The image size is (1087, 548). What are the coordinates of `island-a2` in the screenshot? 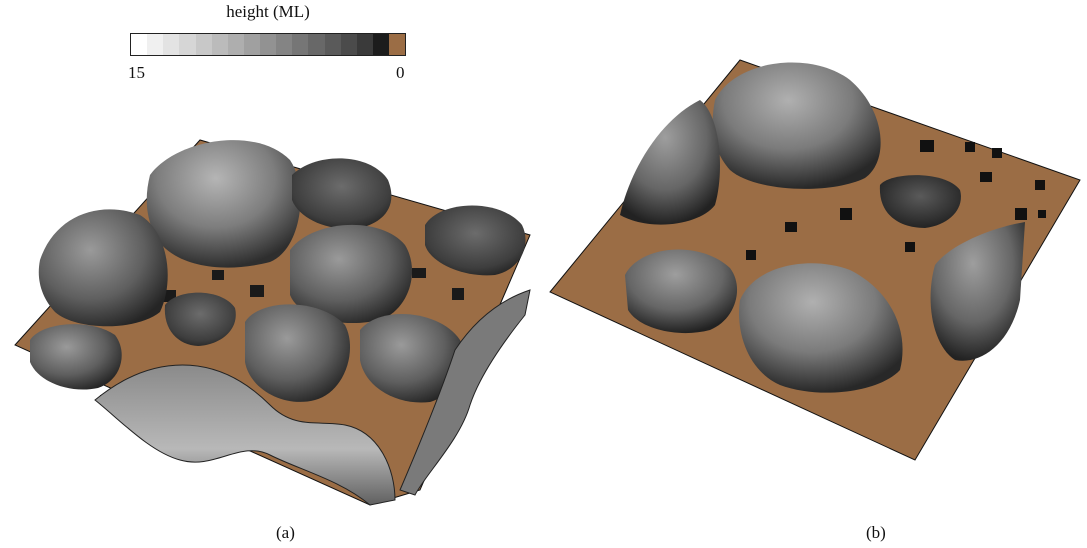 It's located at (103, 268).